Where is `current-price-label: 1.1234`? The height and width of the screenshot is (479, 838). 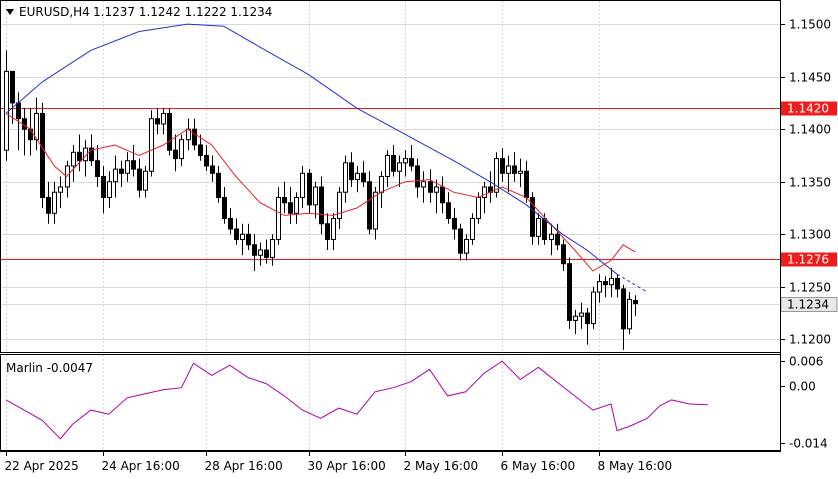
current-price-label: 1.1234 is located at coordinates (808, 305).